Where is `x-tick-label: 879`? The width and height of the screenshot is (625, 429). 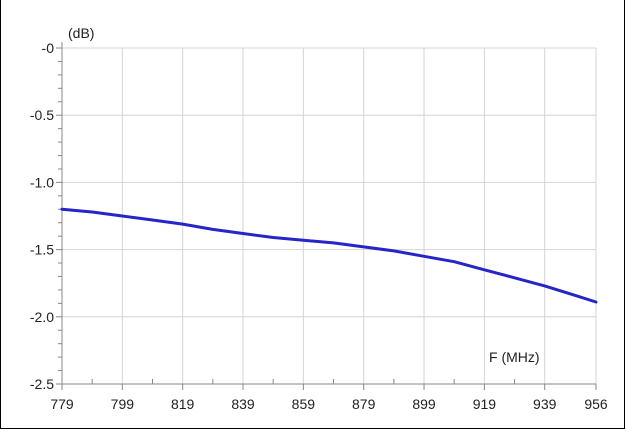 x-tick-label: 879 is located at coordinates (364, 404).